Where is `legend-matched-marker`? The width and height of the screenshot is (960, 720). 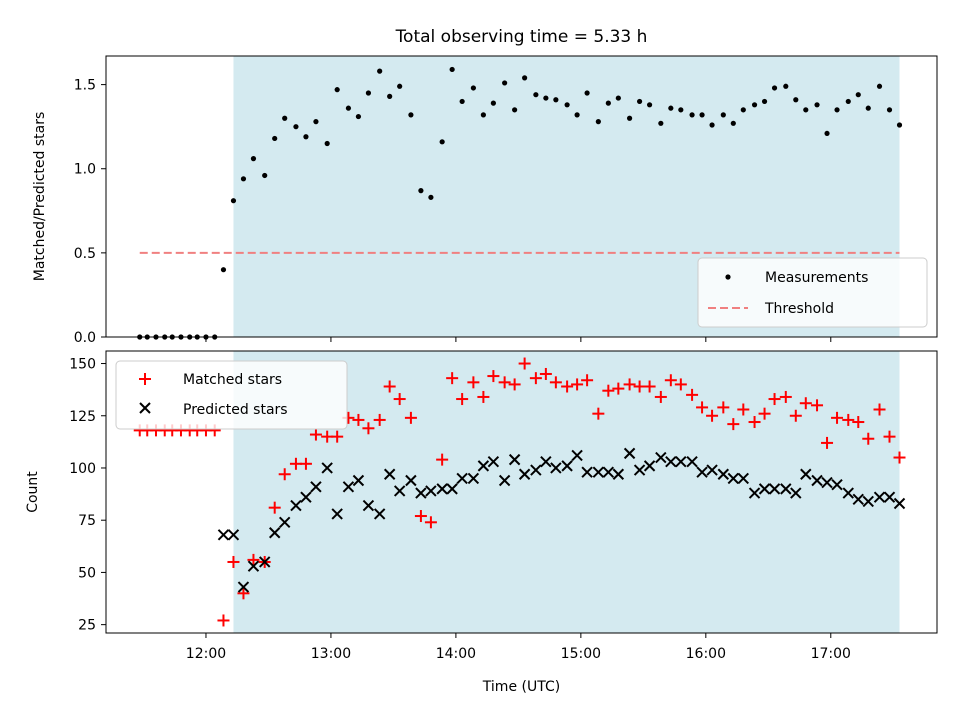 legend-matched-marker is located at coordinates (145, 379).